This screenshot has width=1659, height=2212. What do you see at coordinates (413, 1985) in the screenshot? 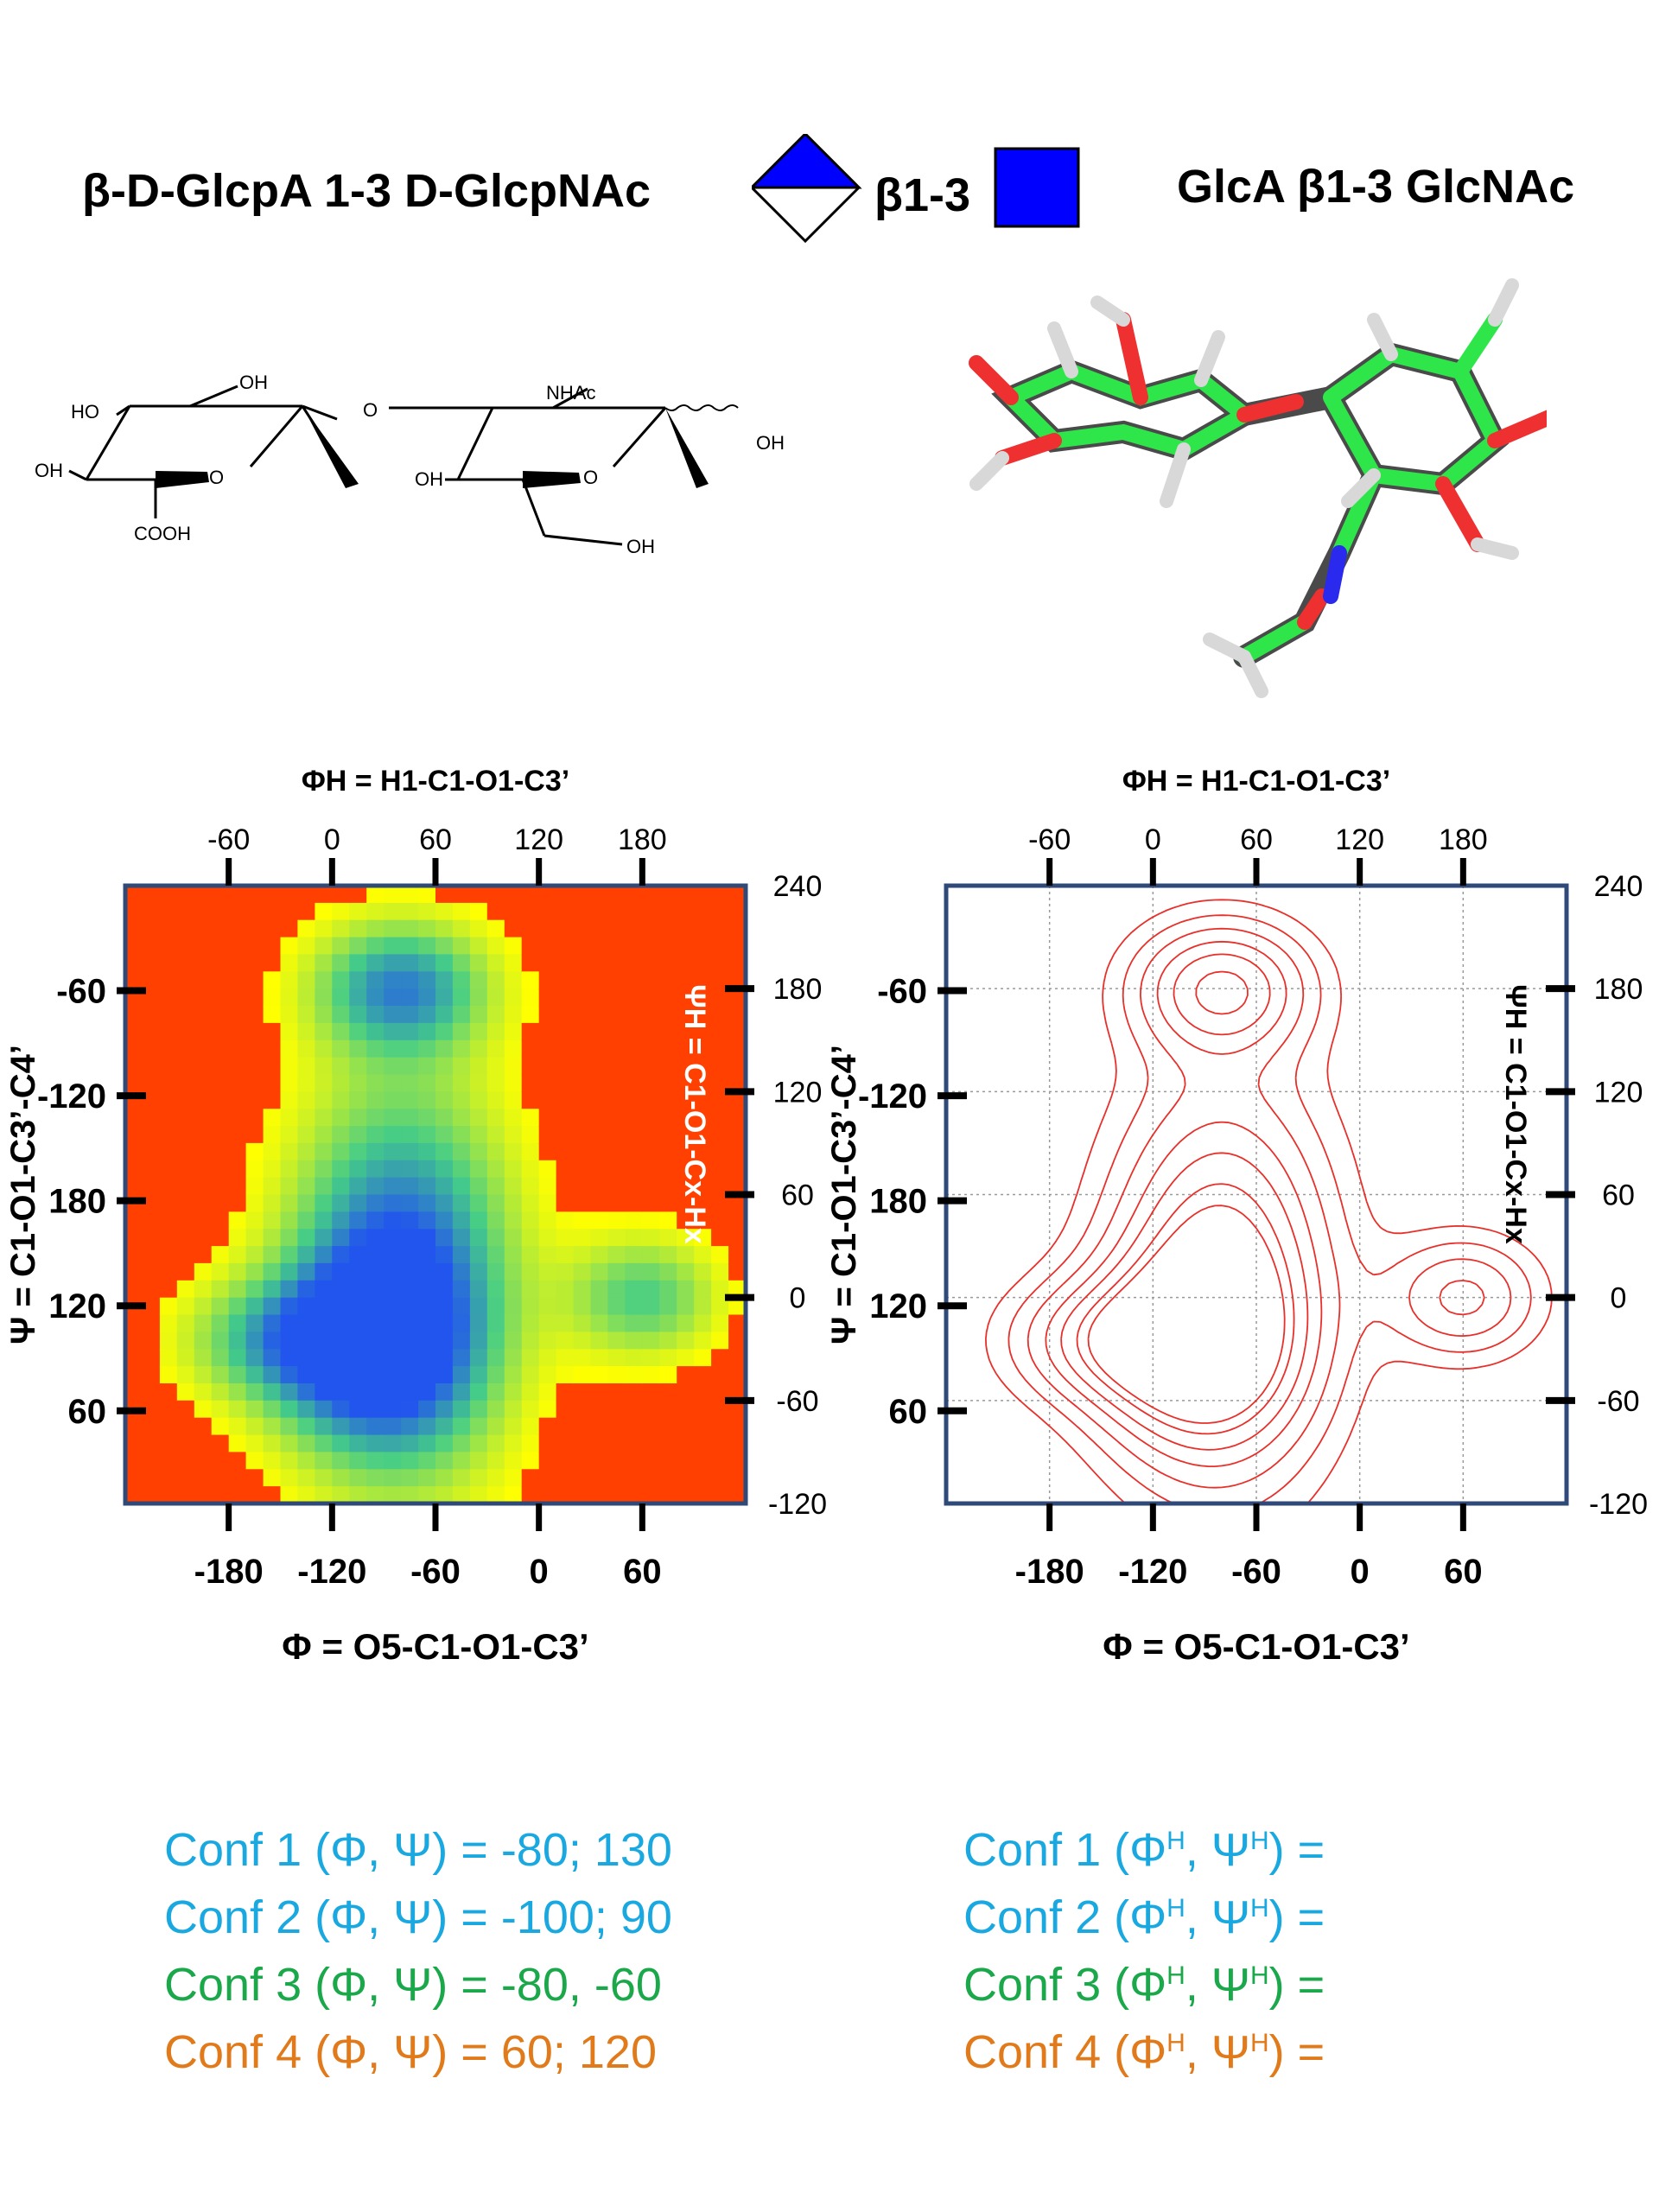
I see `conf-3-line: Conf 3 (Φ, Ψ) = -80, -60` at bounding box center [413, 1985].